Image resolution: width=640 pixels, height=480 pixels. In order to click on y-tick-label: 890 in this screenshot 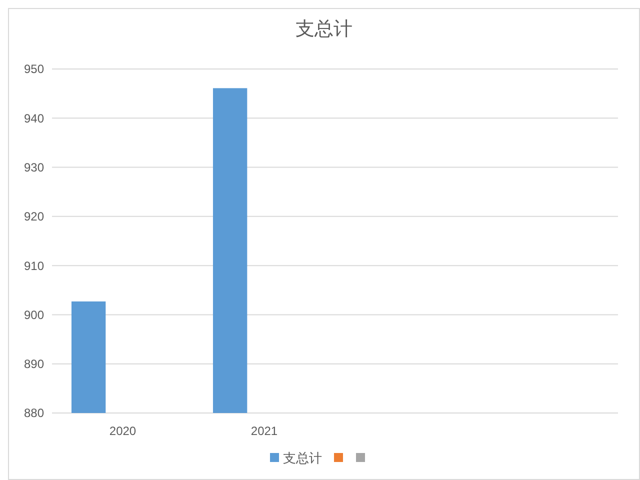, I will do `click(34, 364)`.